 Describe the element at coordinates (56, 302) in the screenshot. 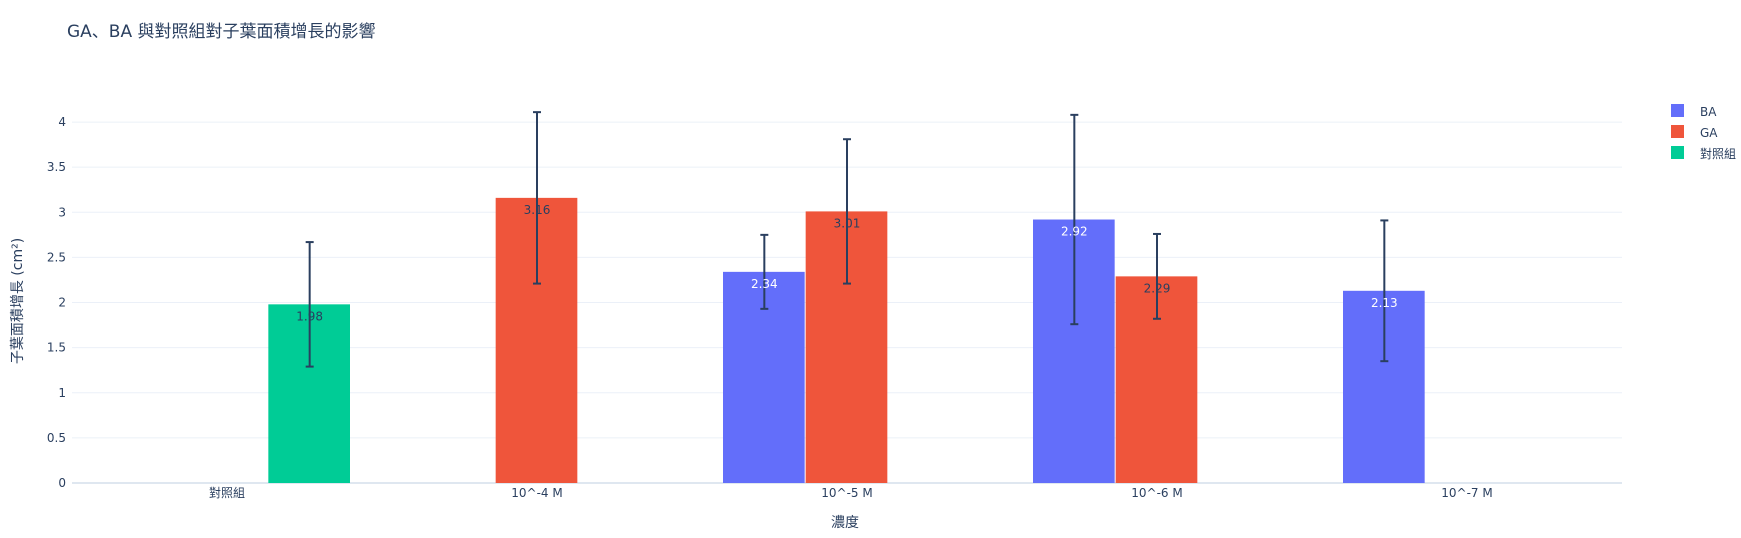

I see `y-axis-ticks: 0 0.5 1 1.5 2 2.5 3 3.5 4` at that location.